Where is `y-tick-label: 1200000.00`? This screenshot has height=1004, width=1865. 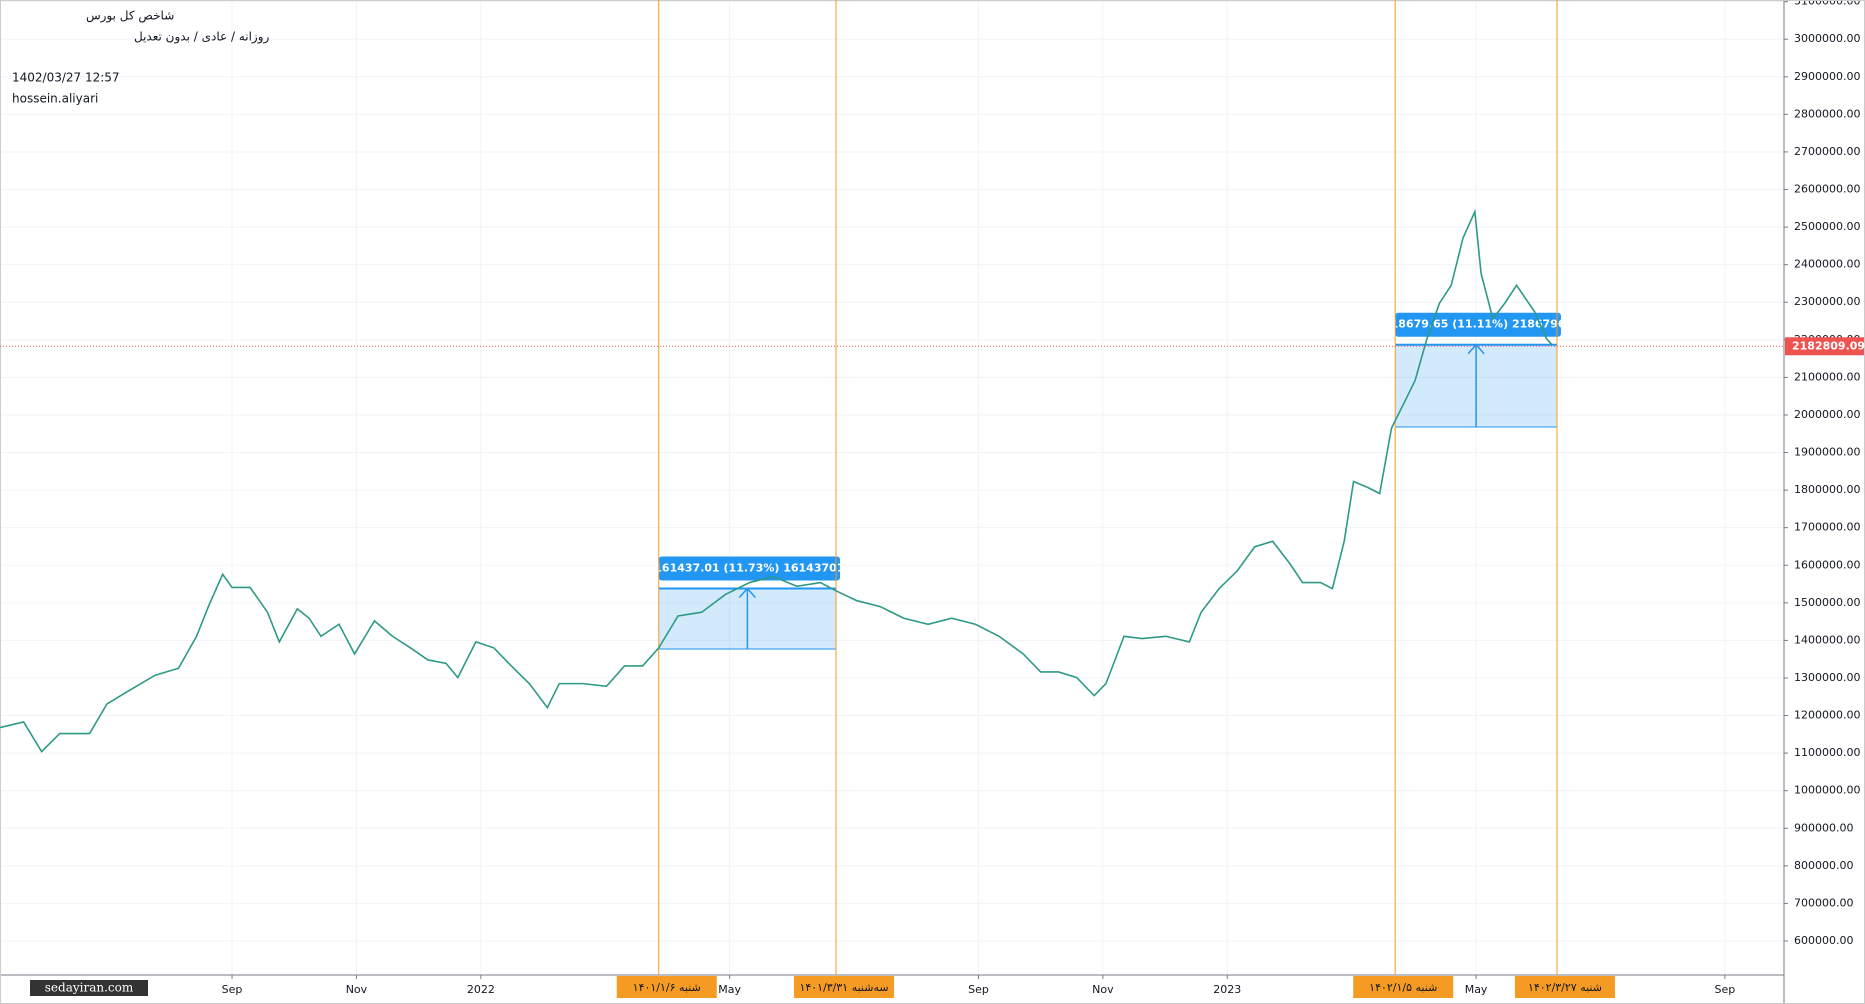
y-tick-label: 1200000.00 is located at coordinates (1827, 715).